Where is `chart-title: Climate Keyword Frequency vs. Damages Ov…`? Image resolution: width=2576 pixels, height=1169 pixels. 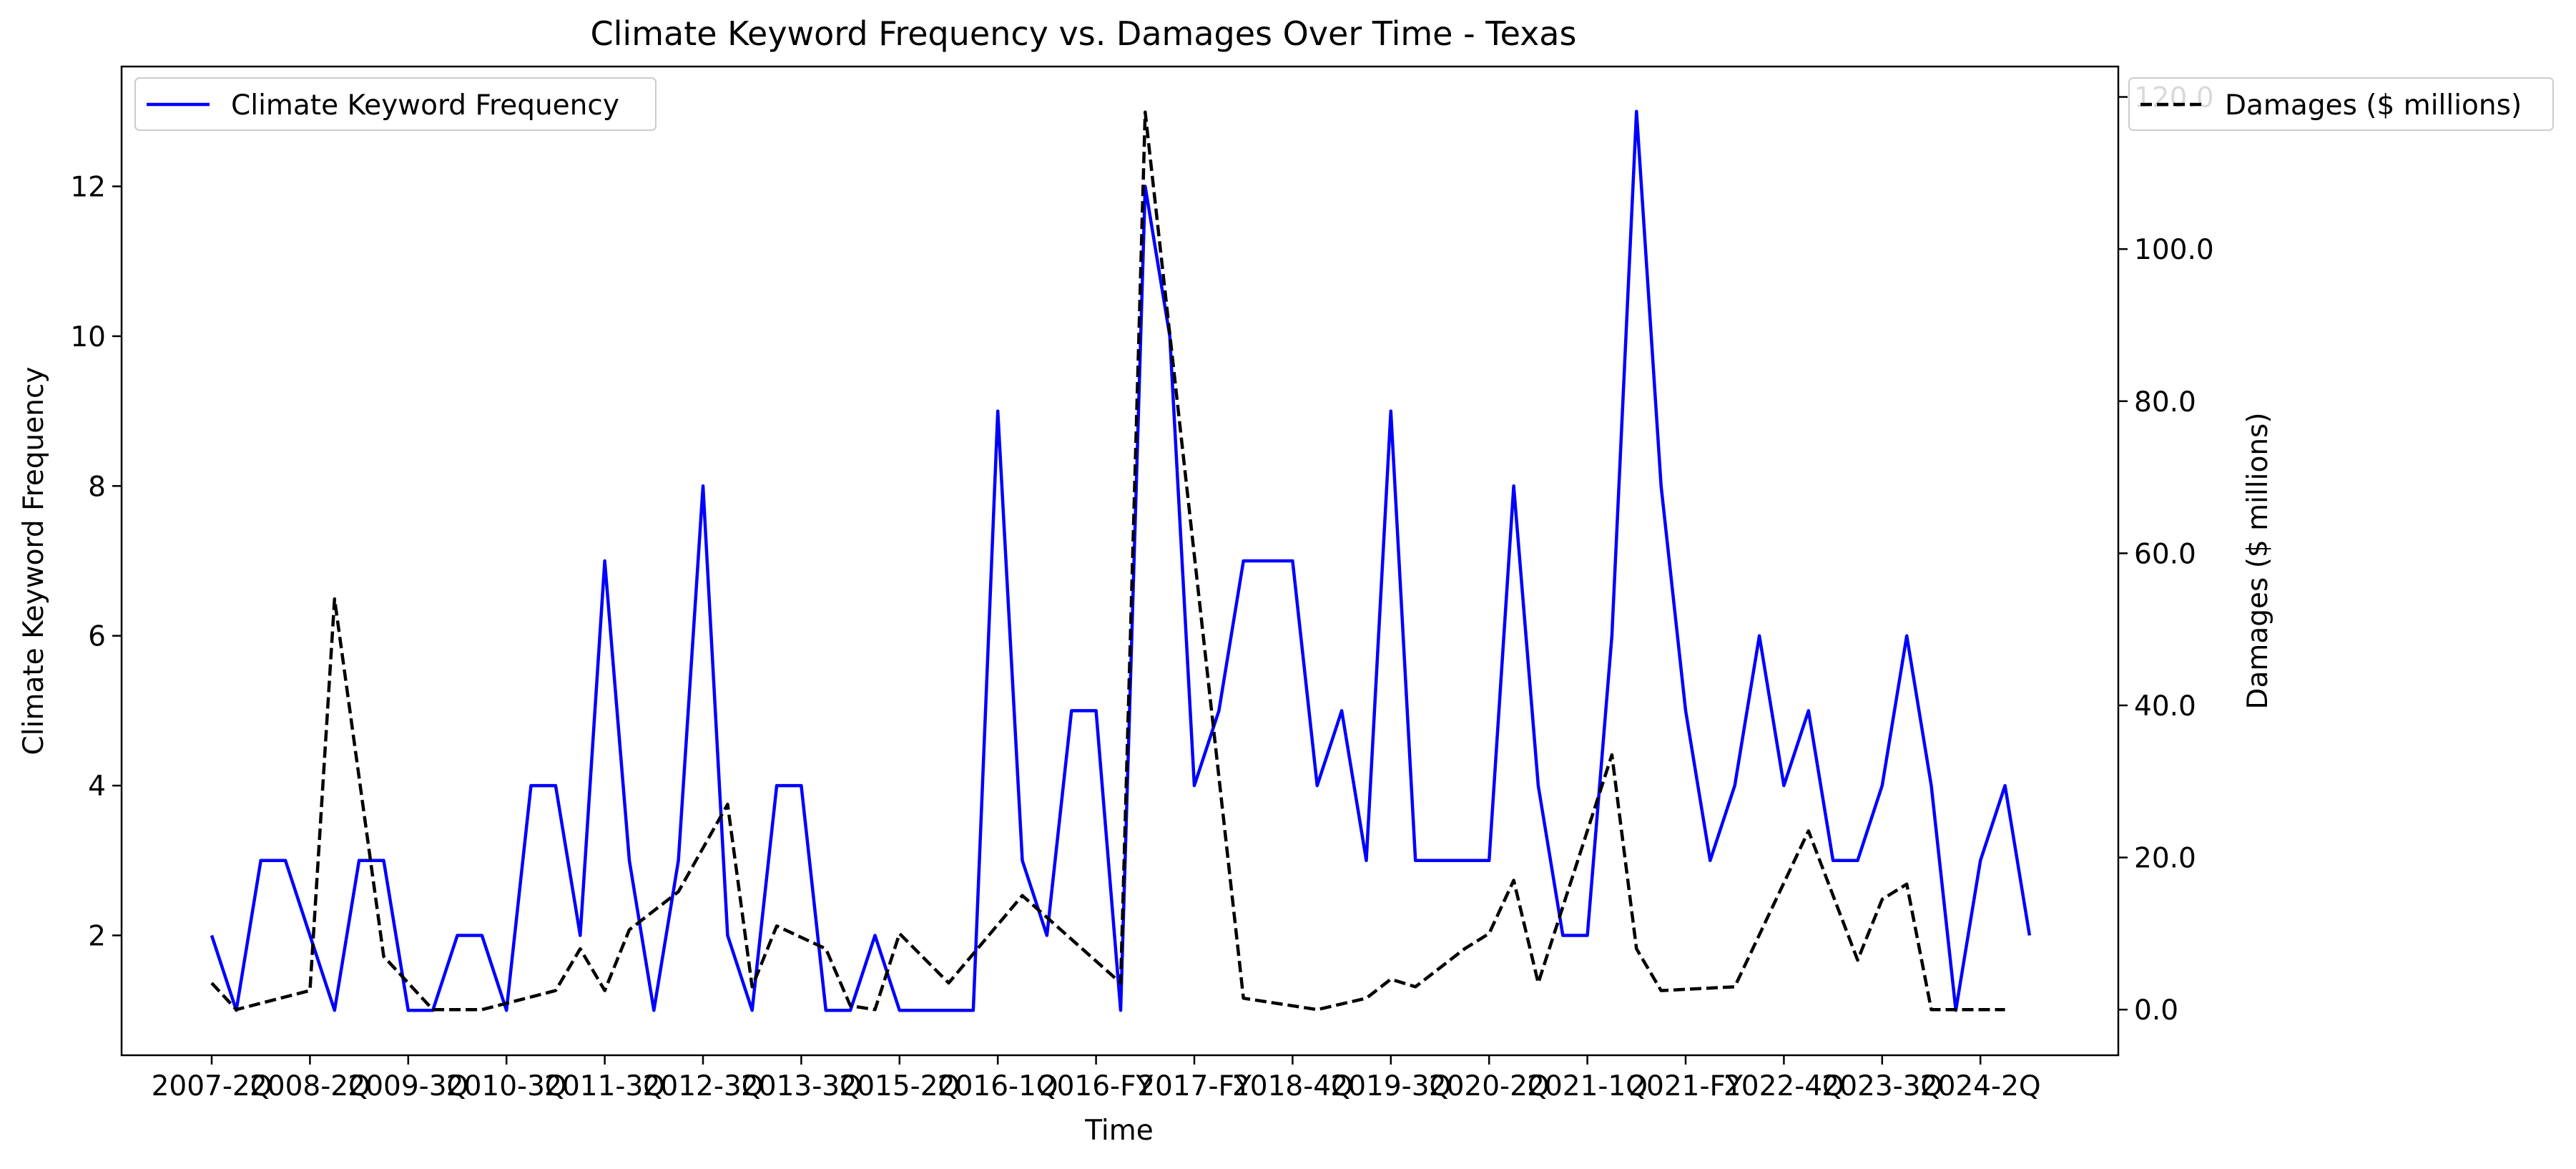 chart-title: Climate Keyword Frequency vs. Damages Ov… is located at coordinates (1084, 33).